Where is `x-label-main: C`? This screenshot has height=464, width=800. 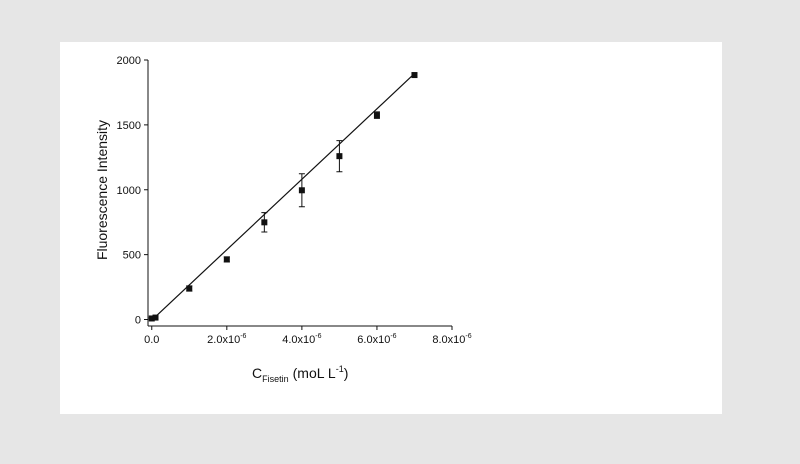
x-label-main: C is located at coordinates (257, 373).